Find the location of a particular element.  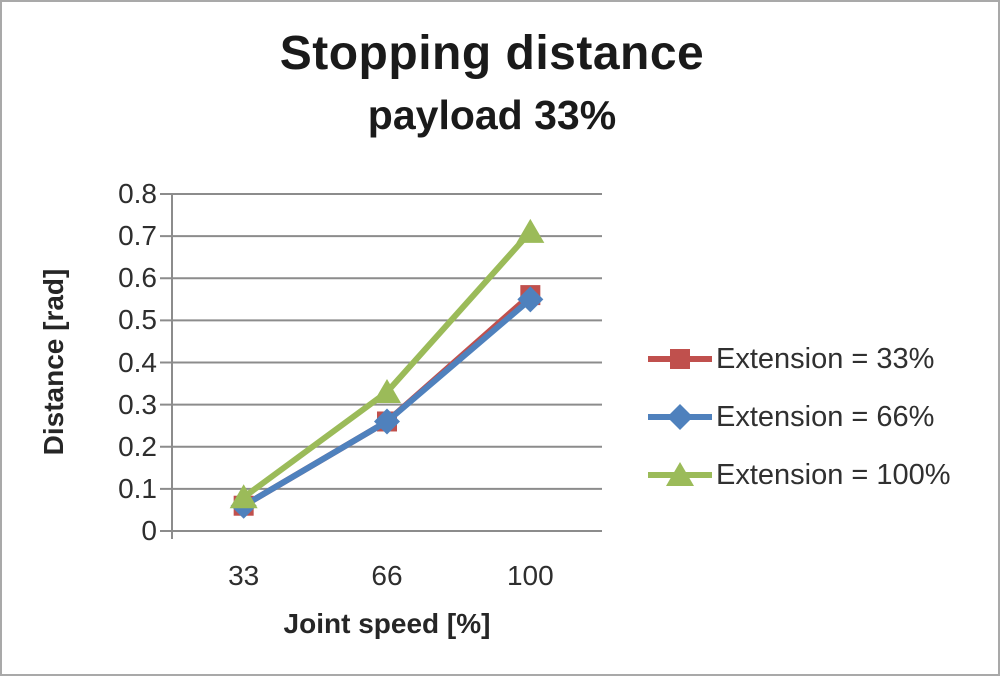

y-tick-label: 0.8 is located at coordinates (137, 193).